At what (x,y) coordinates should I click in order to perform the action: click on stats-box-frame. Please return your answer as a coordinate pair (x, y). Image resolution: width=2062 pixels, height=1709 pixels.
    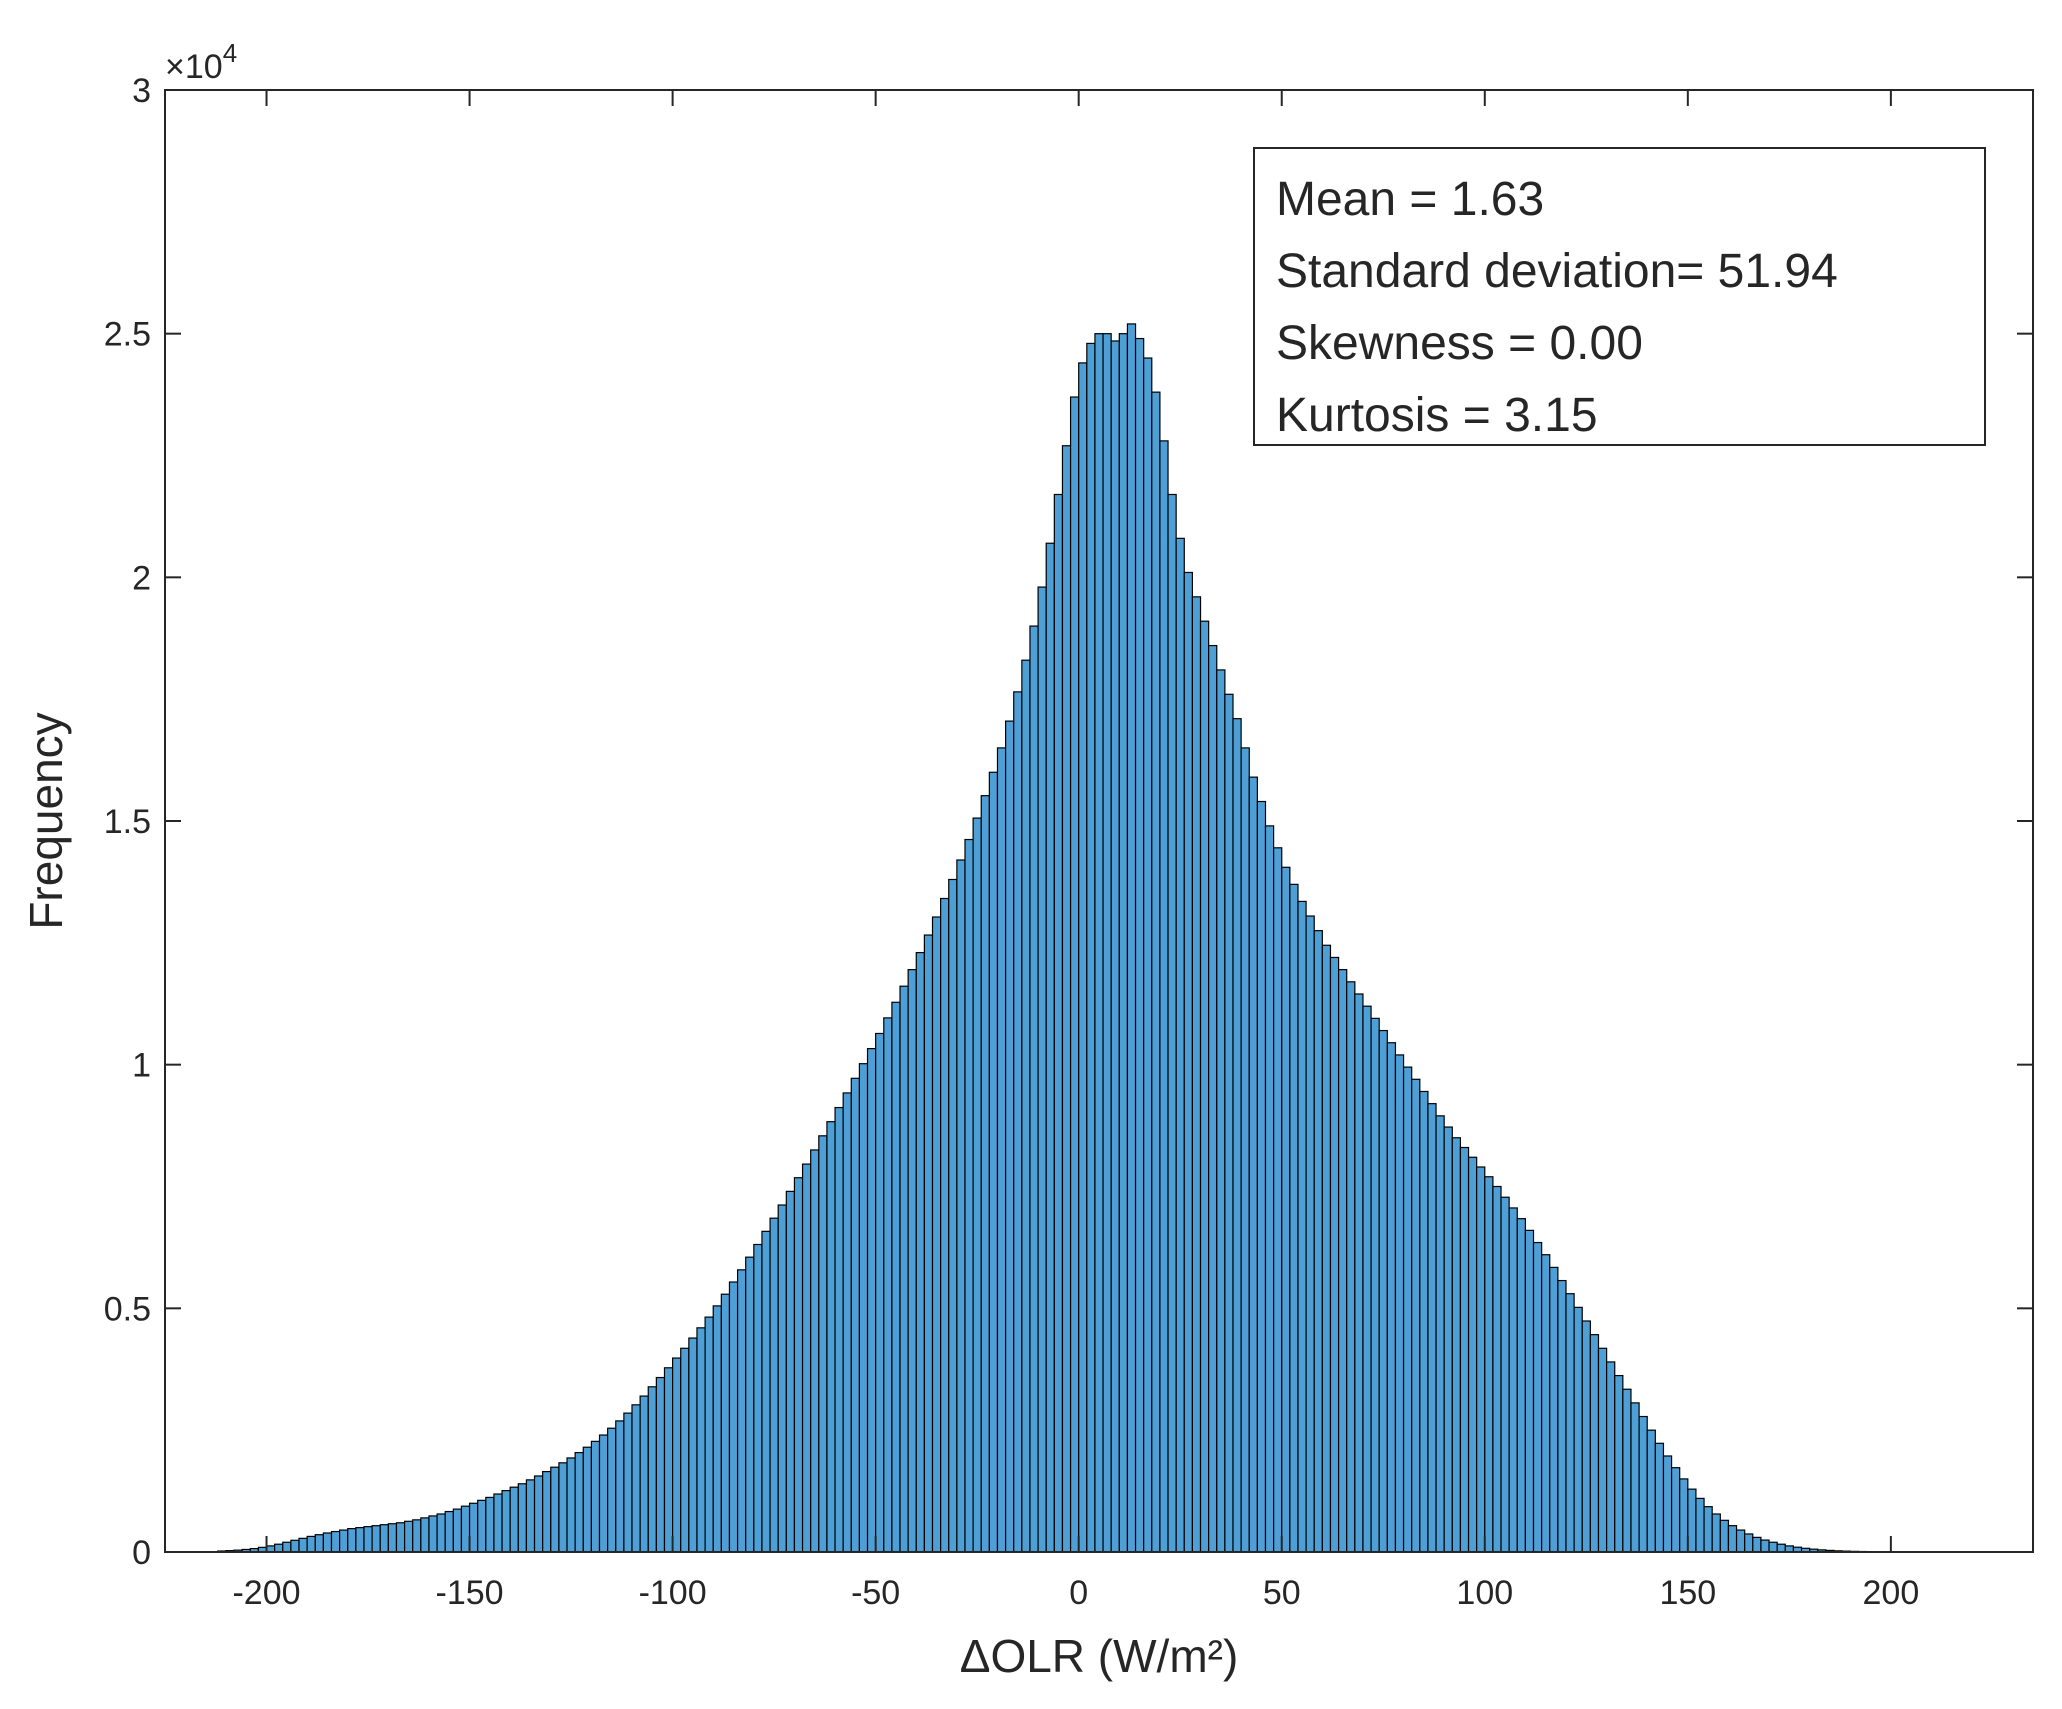
    Looking at the image, I should click on (1619, 296).